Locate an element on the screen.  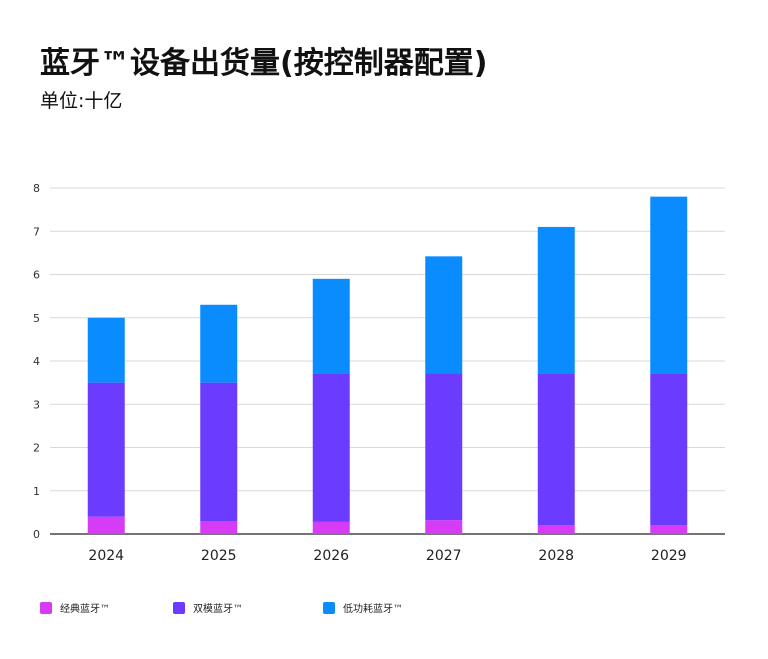
y-tick-label: 0 is located at coordinates (36, 534).